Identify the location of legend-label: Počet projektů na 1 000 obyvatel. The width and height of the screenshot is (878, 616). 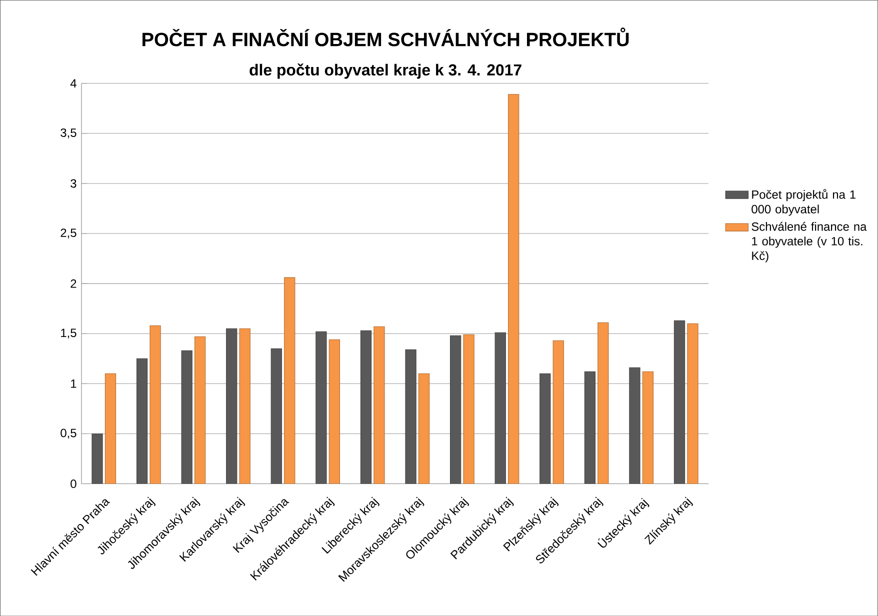
(804, 202).